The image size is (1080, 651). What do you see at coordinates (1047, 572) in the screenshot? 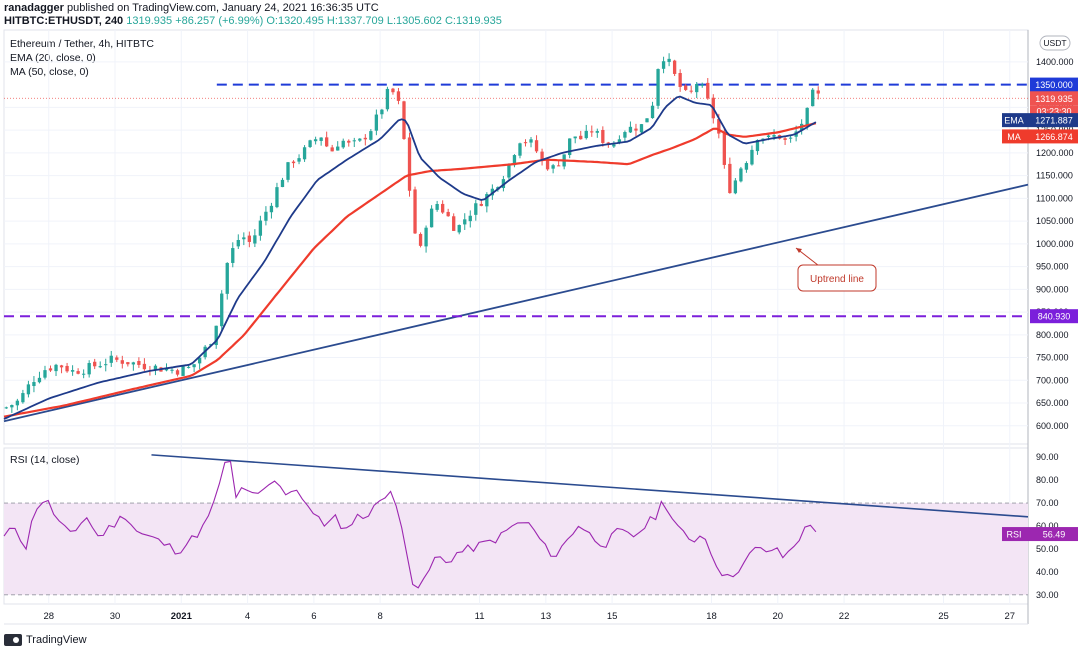
I see `rsi-tick-label: 40.00` at bounding box center [1047, 572].